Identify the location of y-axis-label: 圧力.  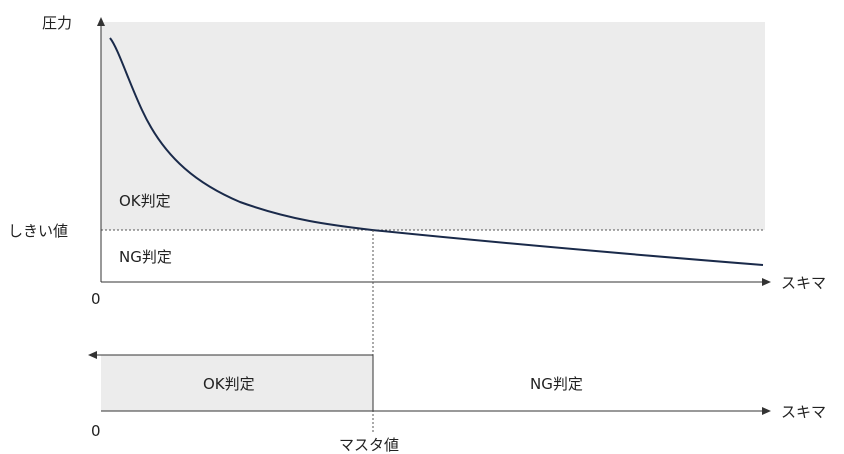
(57, 23).